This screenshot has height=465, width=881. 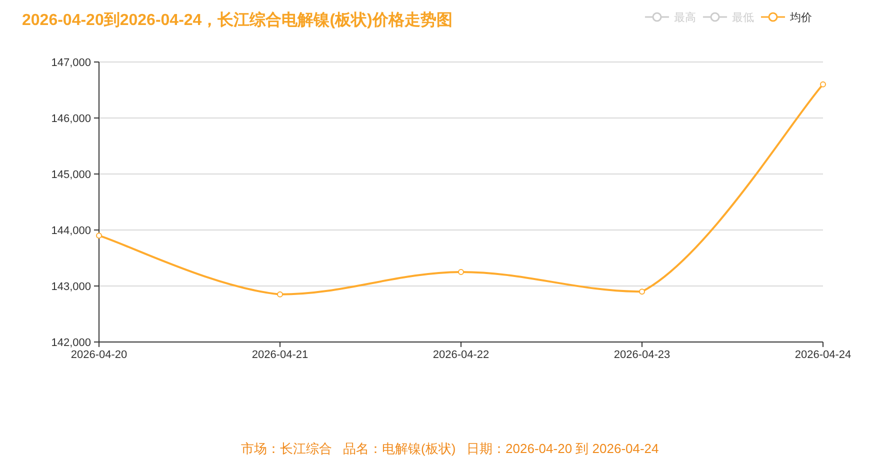 I want to click on text: 市场：长江综合 品名：电解镍(板状) 日期：2026-04-20 到 2026-04-24, so click(x=450, y=448).